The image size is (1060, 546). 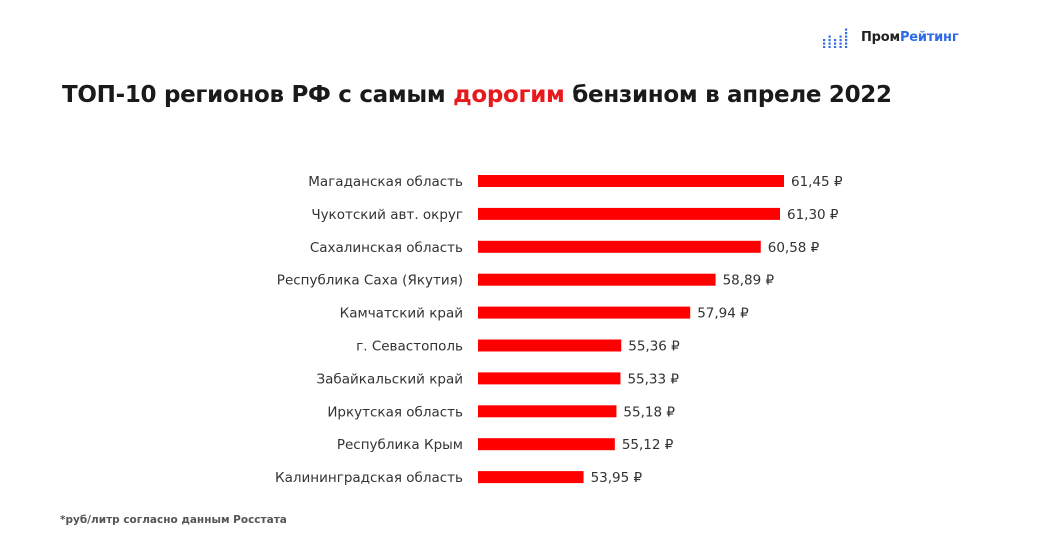 I want to click on category-label: Республика Саха (Якутия), so click(x=370, y=281).